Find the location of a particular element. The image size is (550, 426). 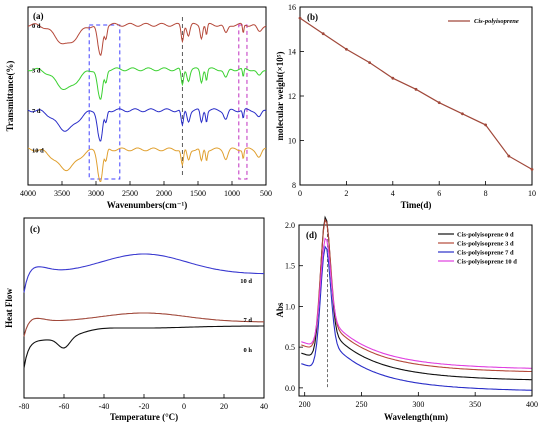

panel-d-legend-label: Cis-polyisoprene 10 d is located at coordinates (487, 262).